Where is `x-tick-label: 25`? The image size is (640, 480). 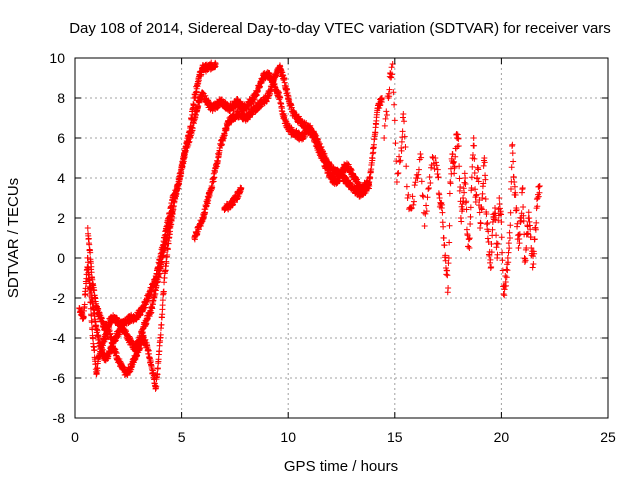
x-tick-label: 25 is located at coordinates (608, 437).